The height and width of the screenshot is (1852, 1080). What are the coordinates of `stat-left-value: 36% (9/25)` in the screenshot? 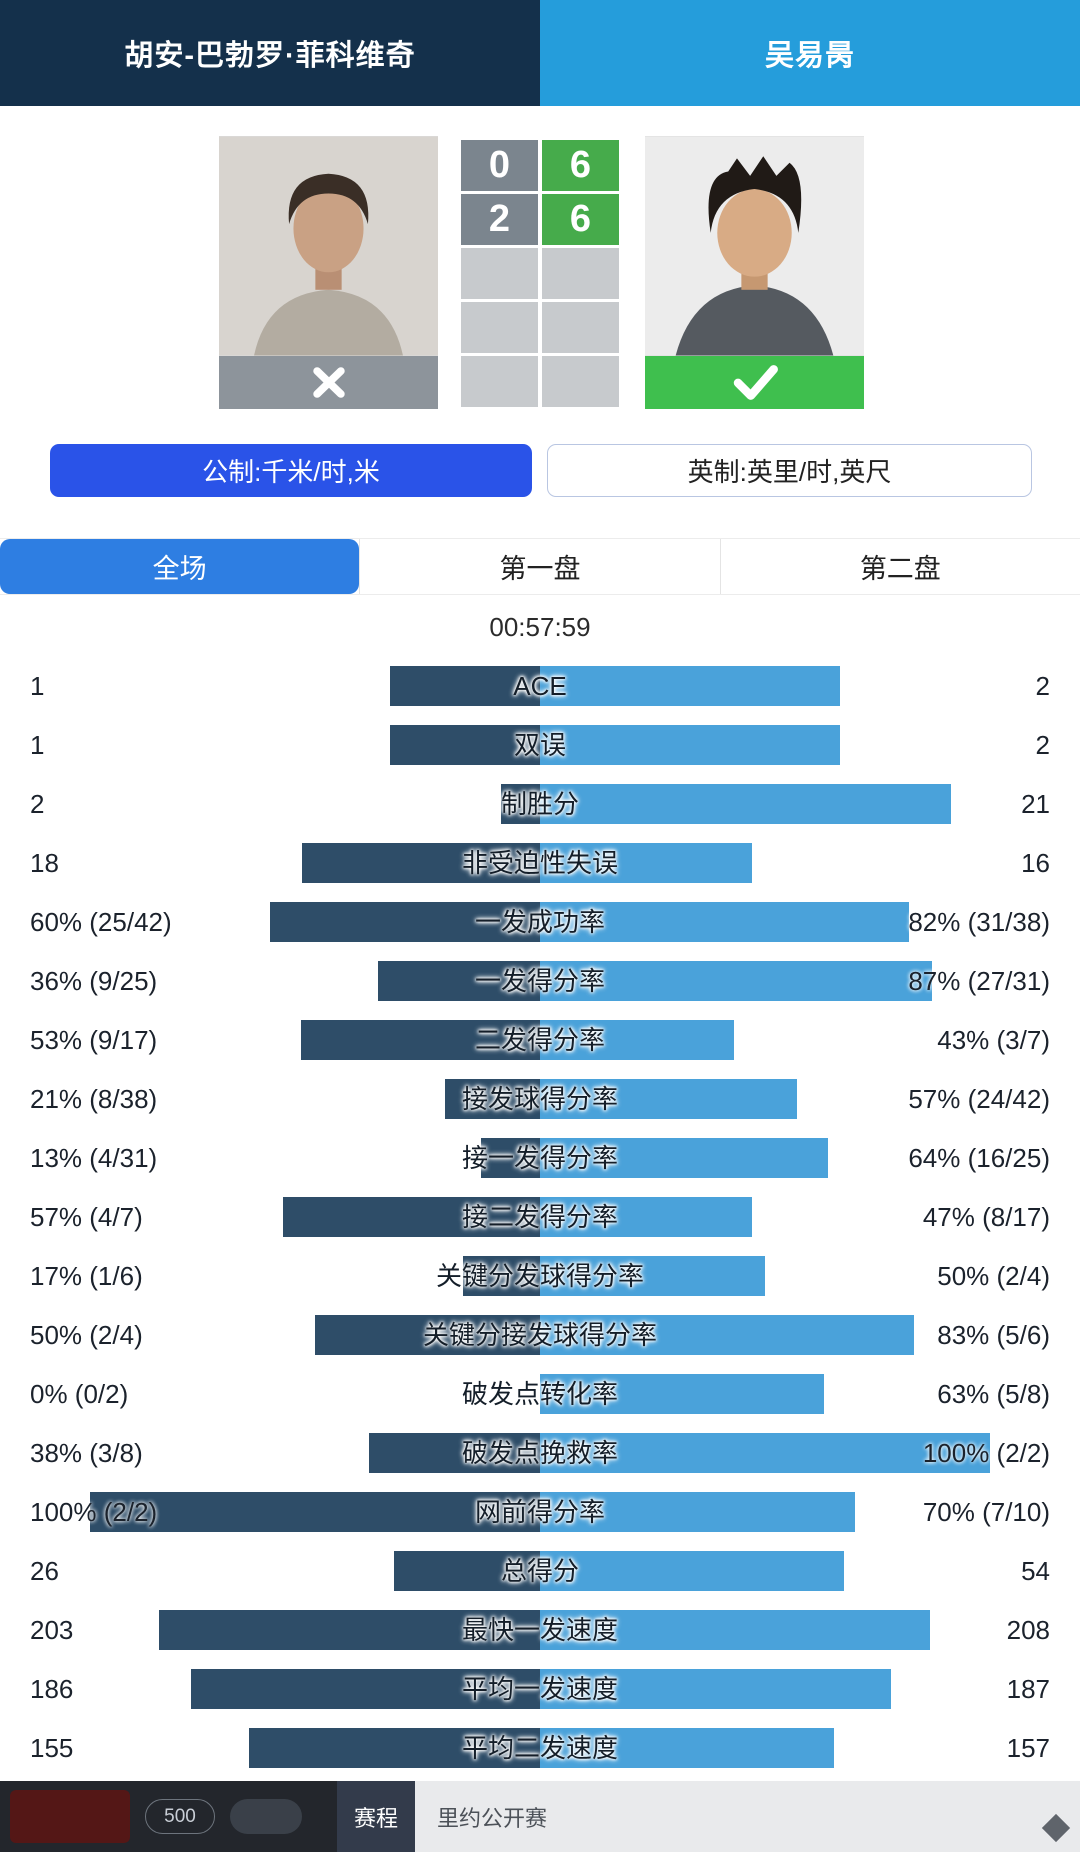 It's located at (94, 981).